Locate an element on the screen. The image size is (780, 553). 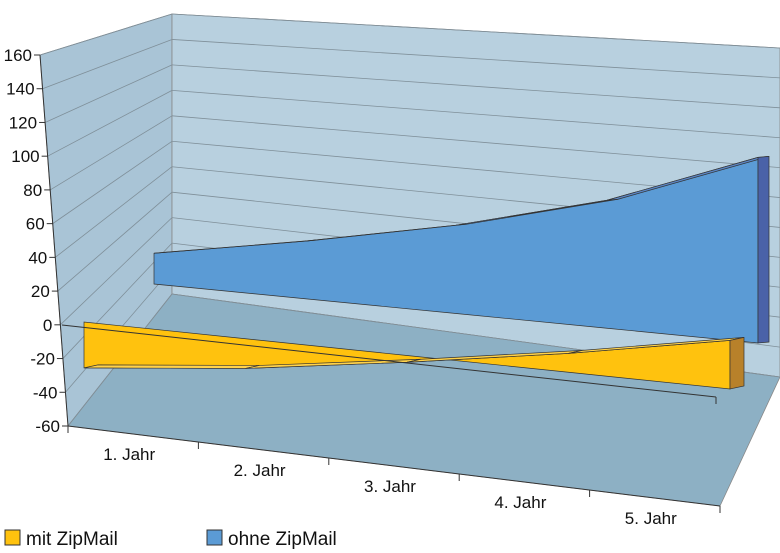
y-tick-label: 80 is located at coordinates (32, 190).